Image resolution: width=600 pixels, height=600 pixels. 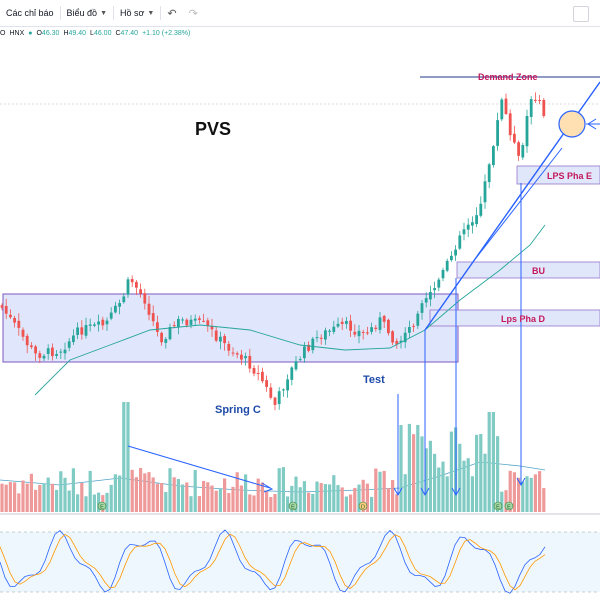 I want to click on fullscreen-icon, so click(x=581, y=14).